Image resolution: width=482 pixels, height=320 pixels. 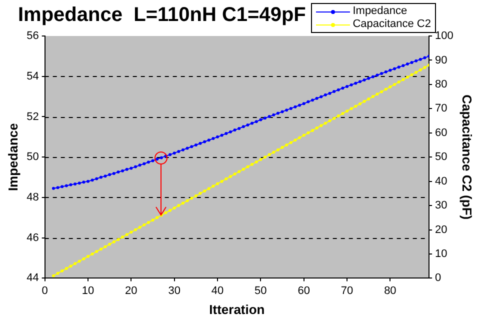 What do you see at coordinates (441, 254) in the screenshot?
I see `y2-tick-label: 10` at bounding box center [441, 254].